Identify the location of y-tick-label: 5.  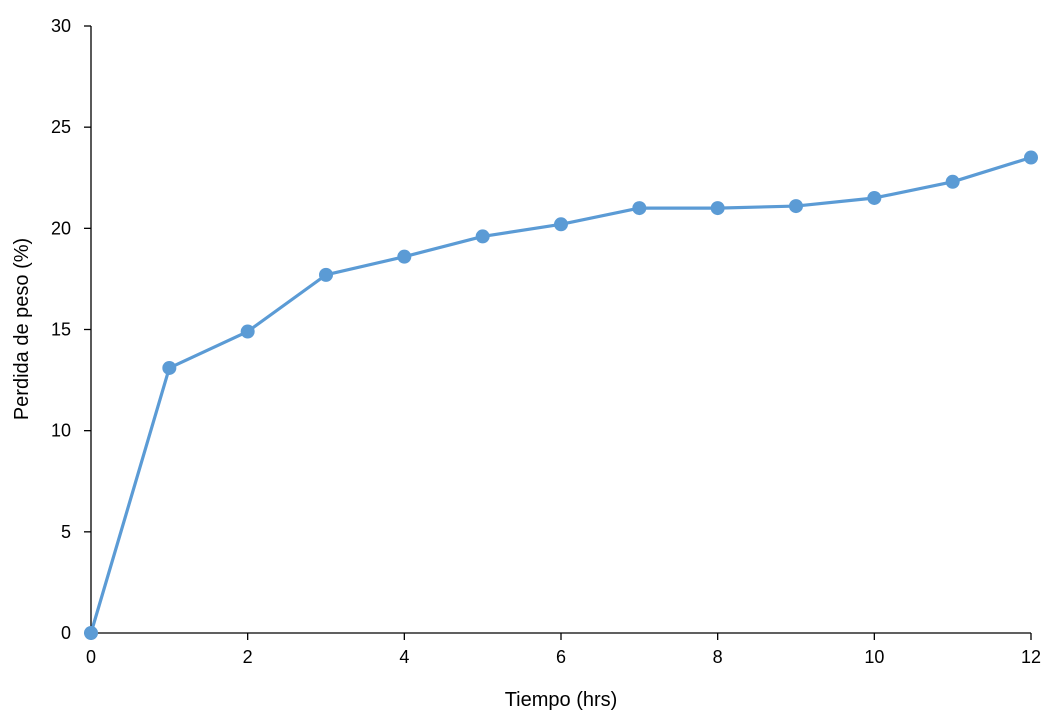
(66, 532).